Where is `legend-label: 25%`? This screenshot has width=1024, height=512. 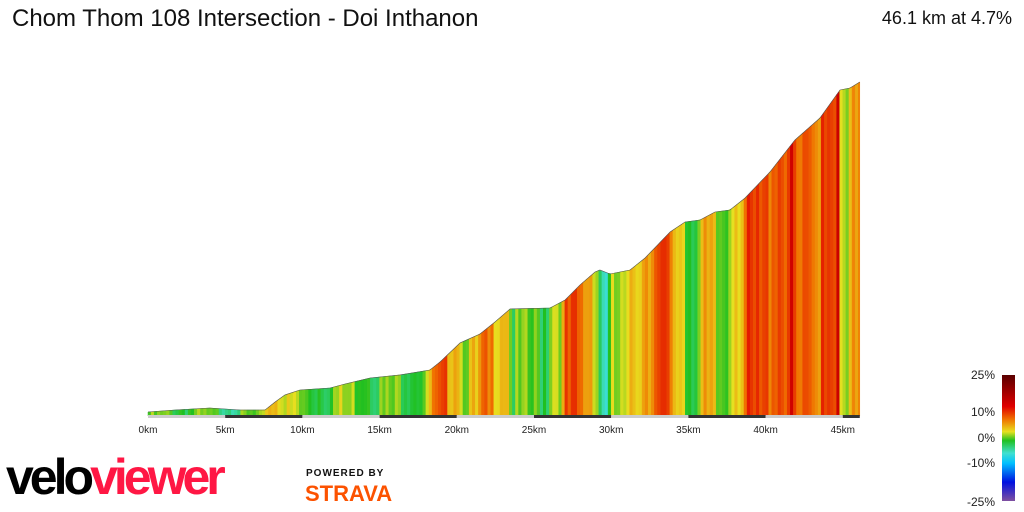
legend-label: 25% is located at coordinates (982, 375).